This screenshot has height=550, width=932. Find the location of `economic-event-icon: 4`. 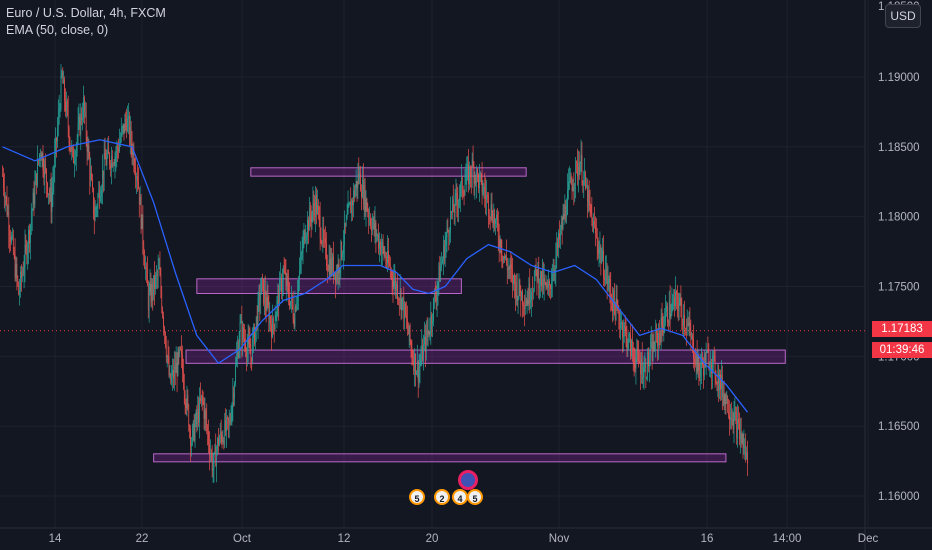

economic-event-icon: 4 is located at coordinates (460, 497).